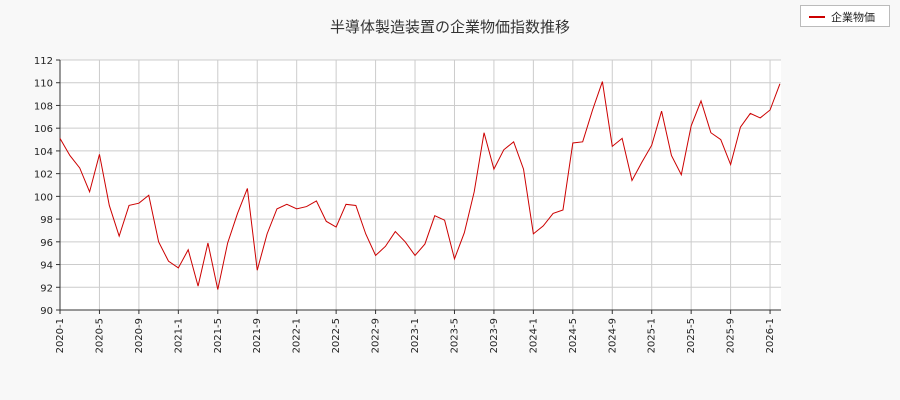 Image resolution: width=900 pixels, height=400 pixels. What do you see at coordinates (43, 84) in the screenshot?
I see `y-tick-label: 110` at bounding box center [43, 84].